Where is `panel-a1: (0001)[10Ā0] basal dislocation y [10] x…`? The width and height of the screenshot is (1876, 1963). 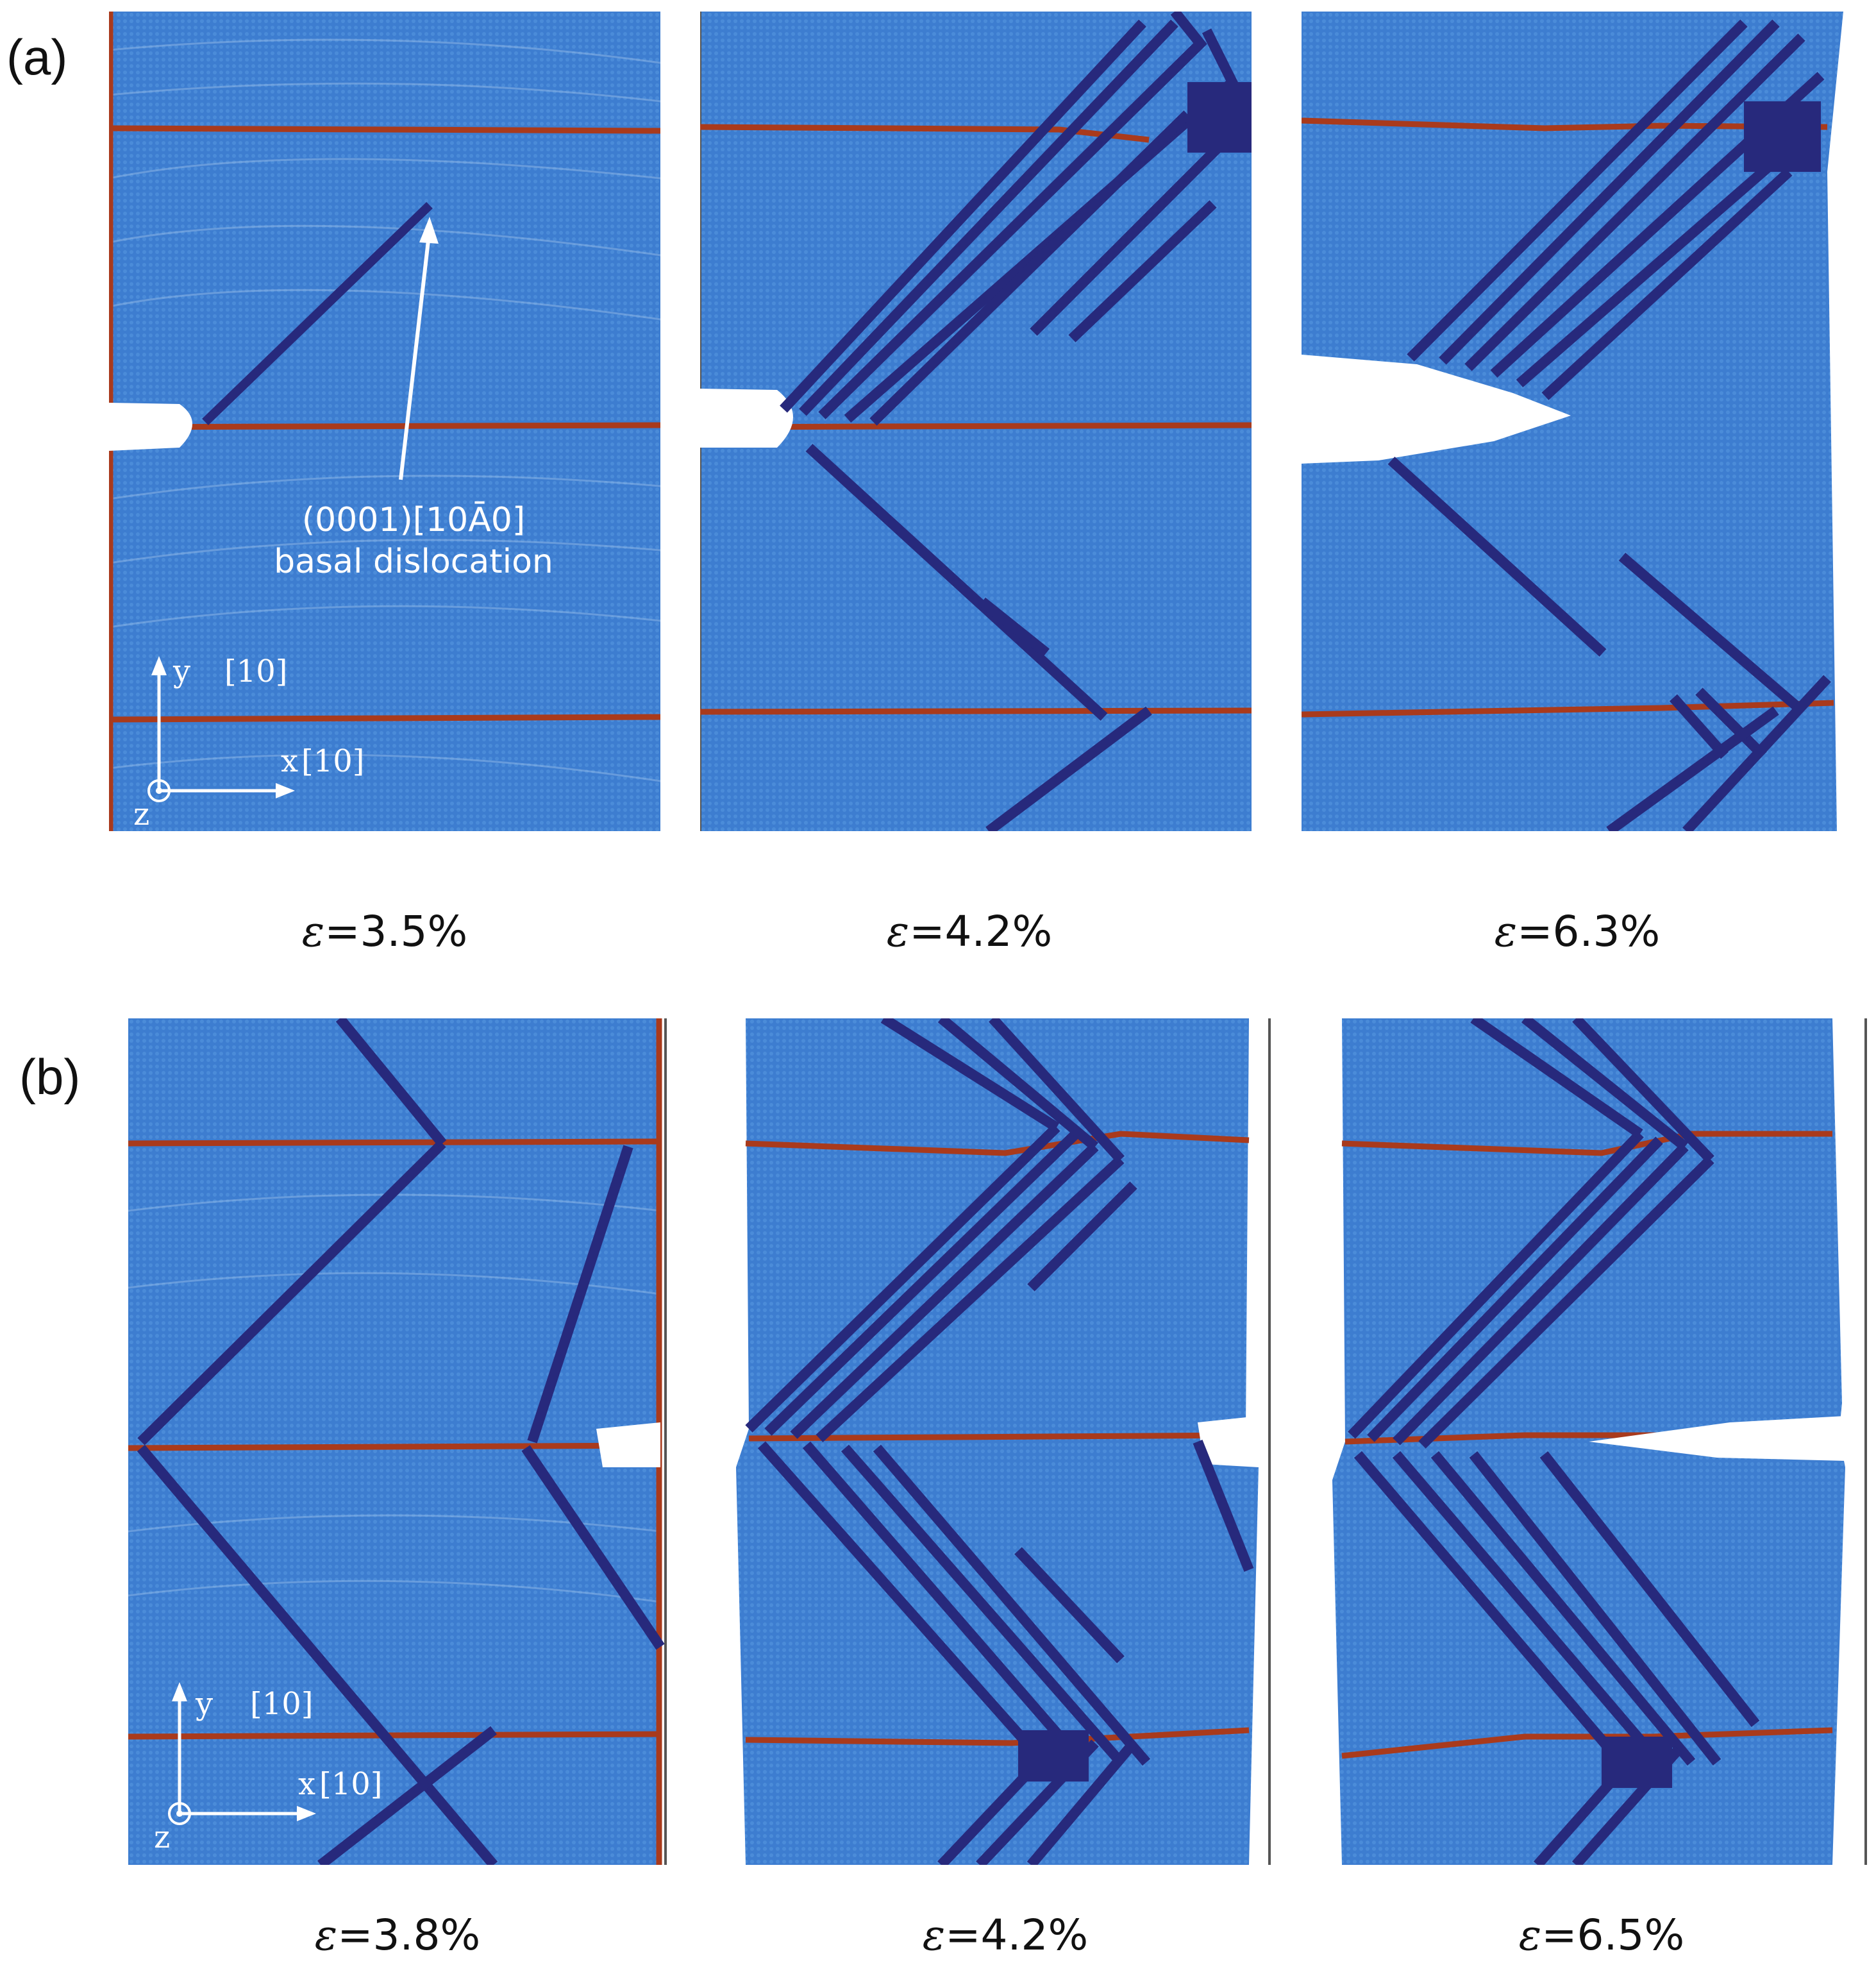 panel-a1: (0001)[10Ā0] basal dislocation y [10] x… is located at coordinates (384, 421).